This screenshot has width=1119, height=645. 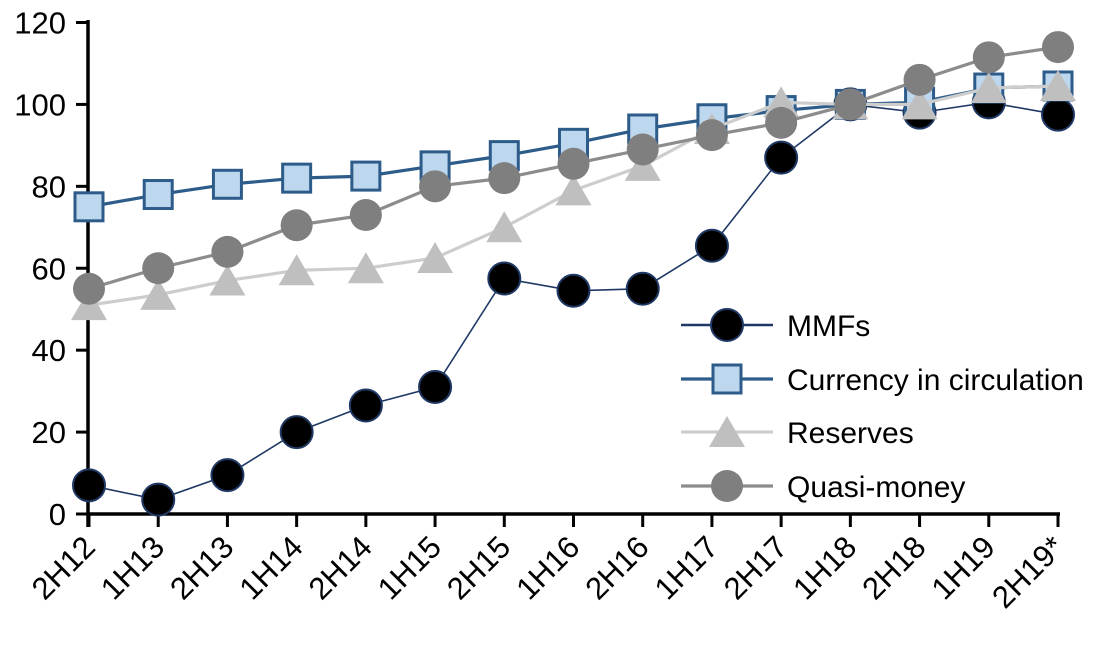 I want to click on marker-quasi-money-1h17, so click(x=711, y=135).